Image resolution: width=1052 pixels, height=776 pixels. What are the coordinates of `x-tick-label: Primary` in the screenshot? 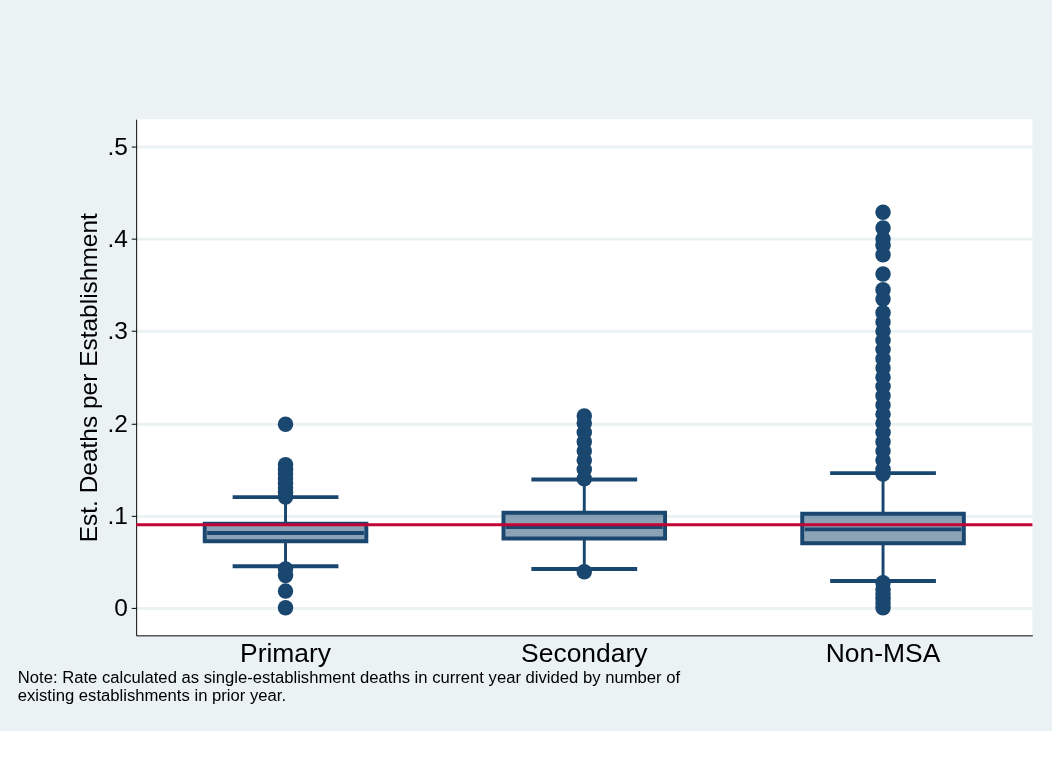 It's located at (286, 653).